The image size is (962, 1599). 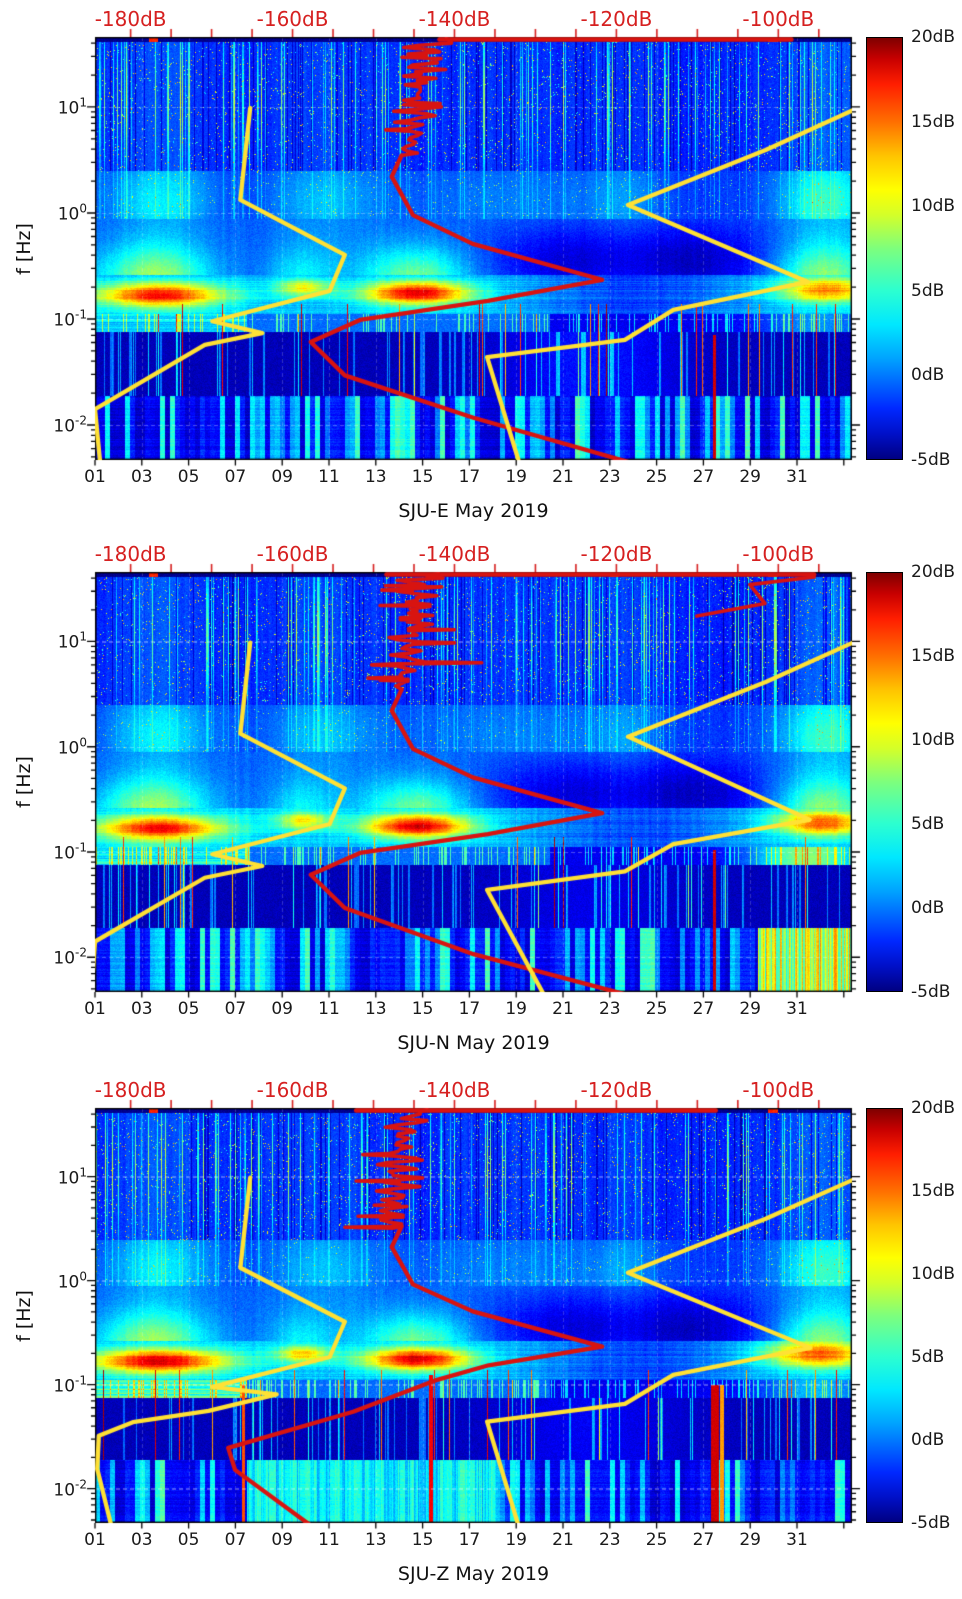 I want to click on panel-title: SJU-E May 2019, so click(x=473, y=511).